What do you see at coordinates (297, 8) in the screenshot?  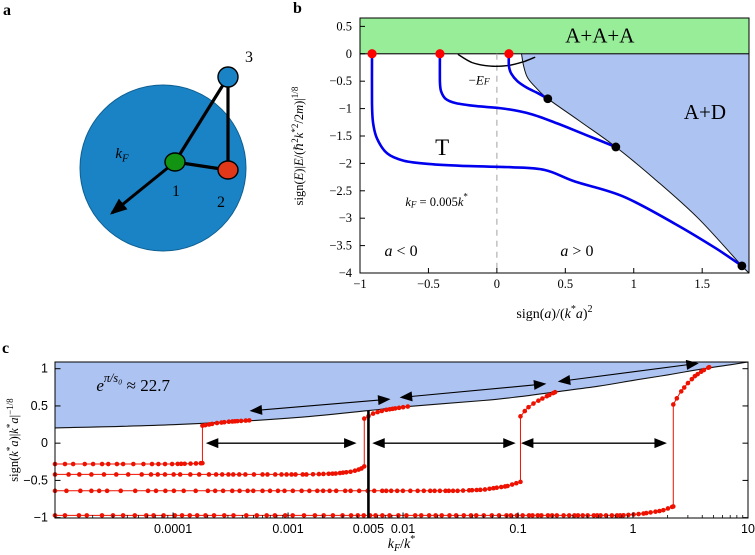 I see `panel-b-label: b` at bounding box center [297, 8].